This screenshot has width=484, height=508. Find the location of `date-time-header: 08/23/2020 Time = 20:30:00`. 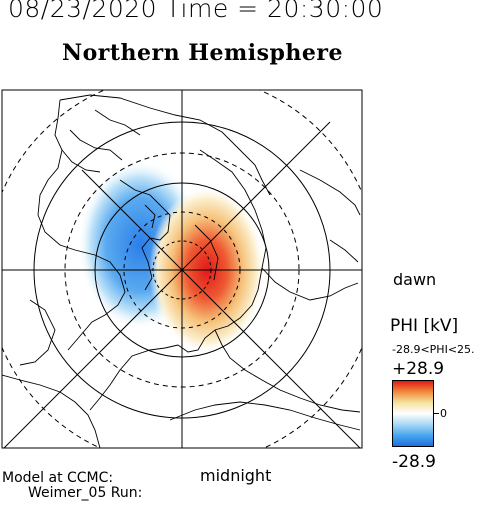

date-time-header: 08/23/2020 Time = 20:30:00 is located at coordinates (196, 11).